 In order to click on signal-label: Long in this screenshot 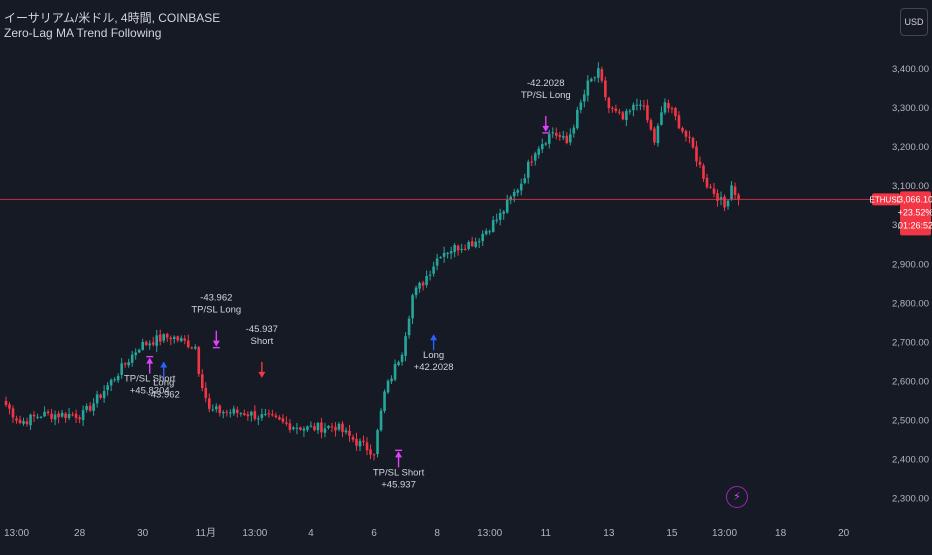, I will do `click(433, 355)`.